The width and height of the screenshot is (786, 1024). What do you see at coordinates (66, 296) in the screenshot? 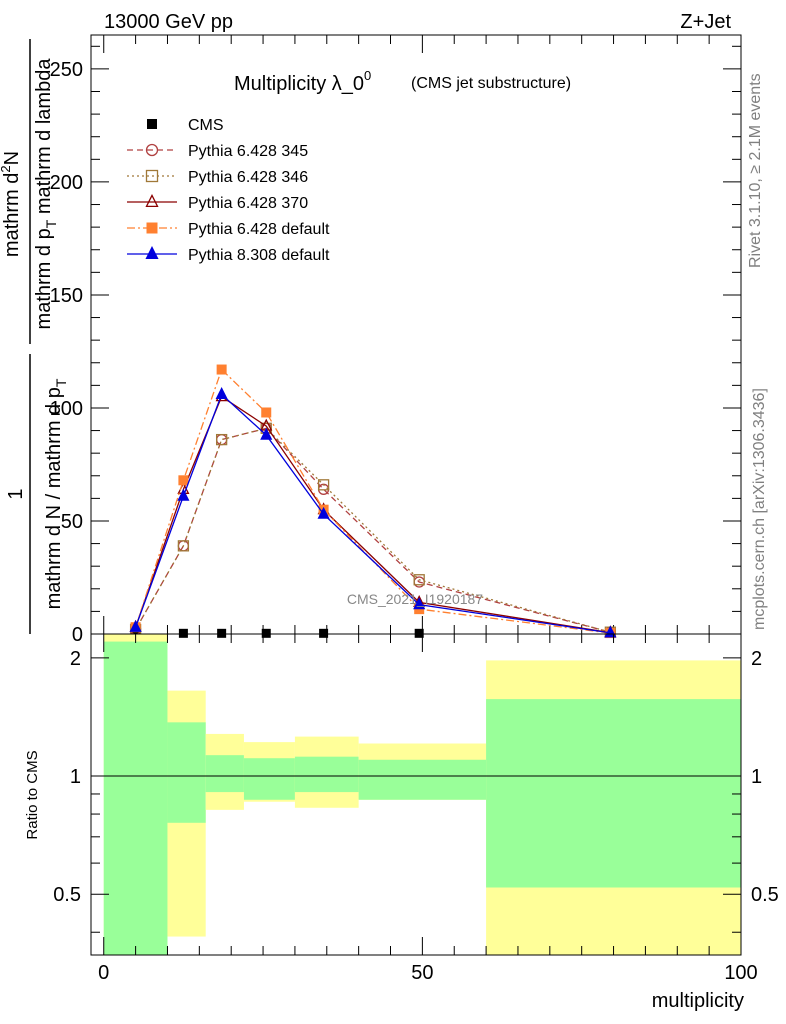
I see `main-y-tick-label: 150` at bounding box center [66, 296].